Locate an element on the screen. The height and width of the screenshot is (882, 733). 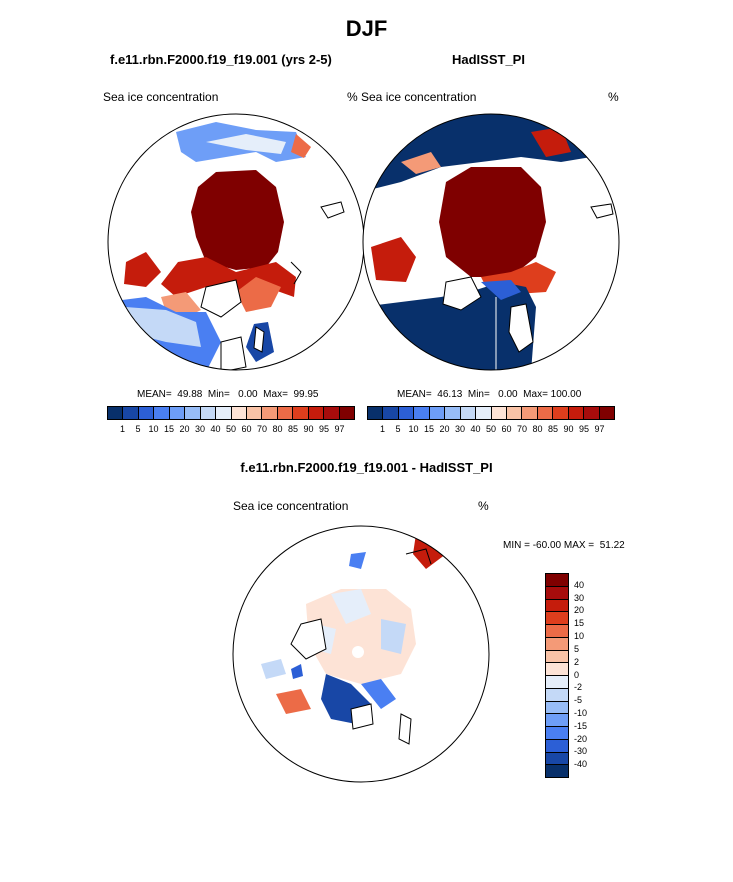
panel1-title: f.e11.rbn.F2000.f19_f19.001 (yrs 2-5) is located at coordinates (221, 59).